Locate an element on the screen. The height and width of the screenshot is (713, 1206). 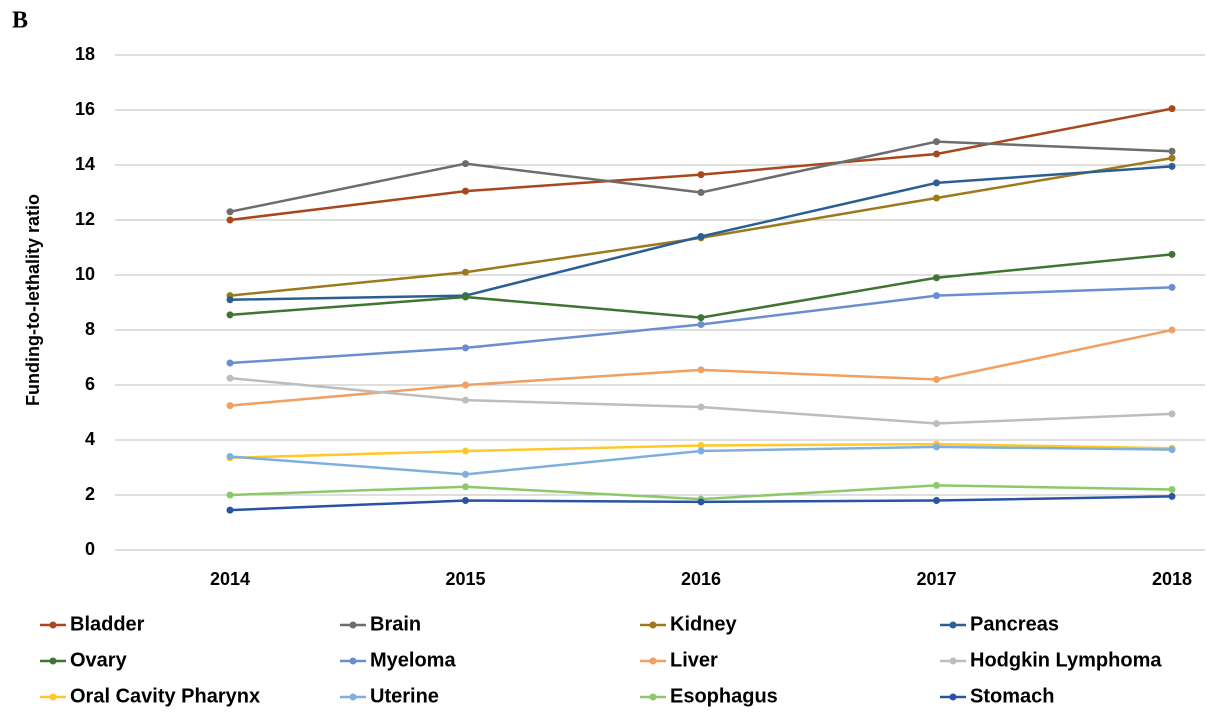
x-tick-label: 2016 is located at coordinates (701, 579).